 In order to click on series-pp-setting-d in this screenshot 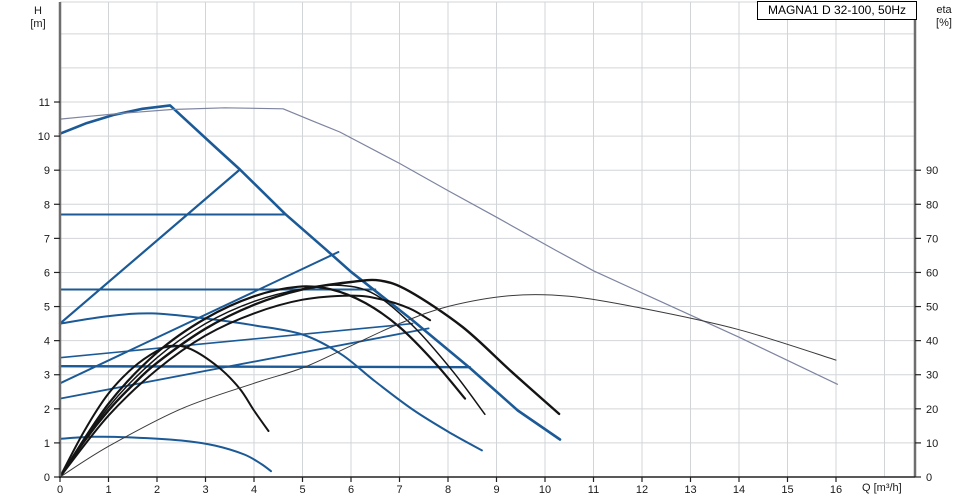, I will do `click(244, 363)`.